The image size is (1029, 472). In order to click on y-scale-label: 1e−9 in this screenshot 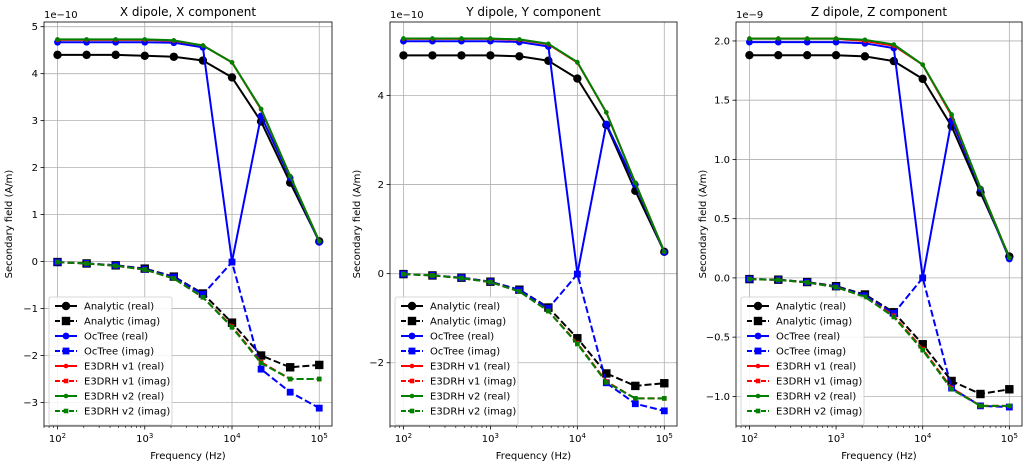, I will do `click(749, 15)`.